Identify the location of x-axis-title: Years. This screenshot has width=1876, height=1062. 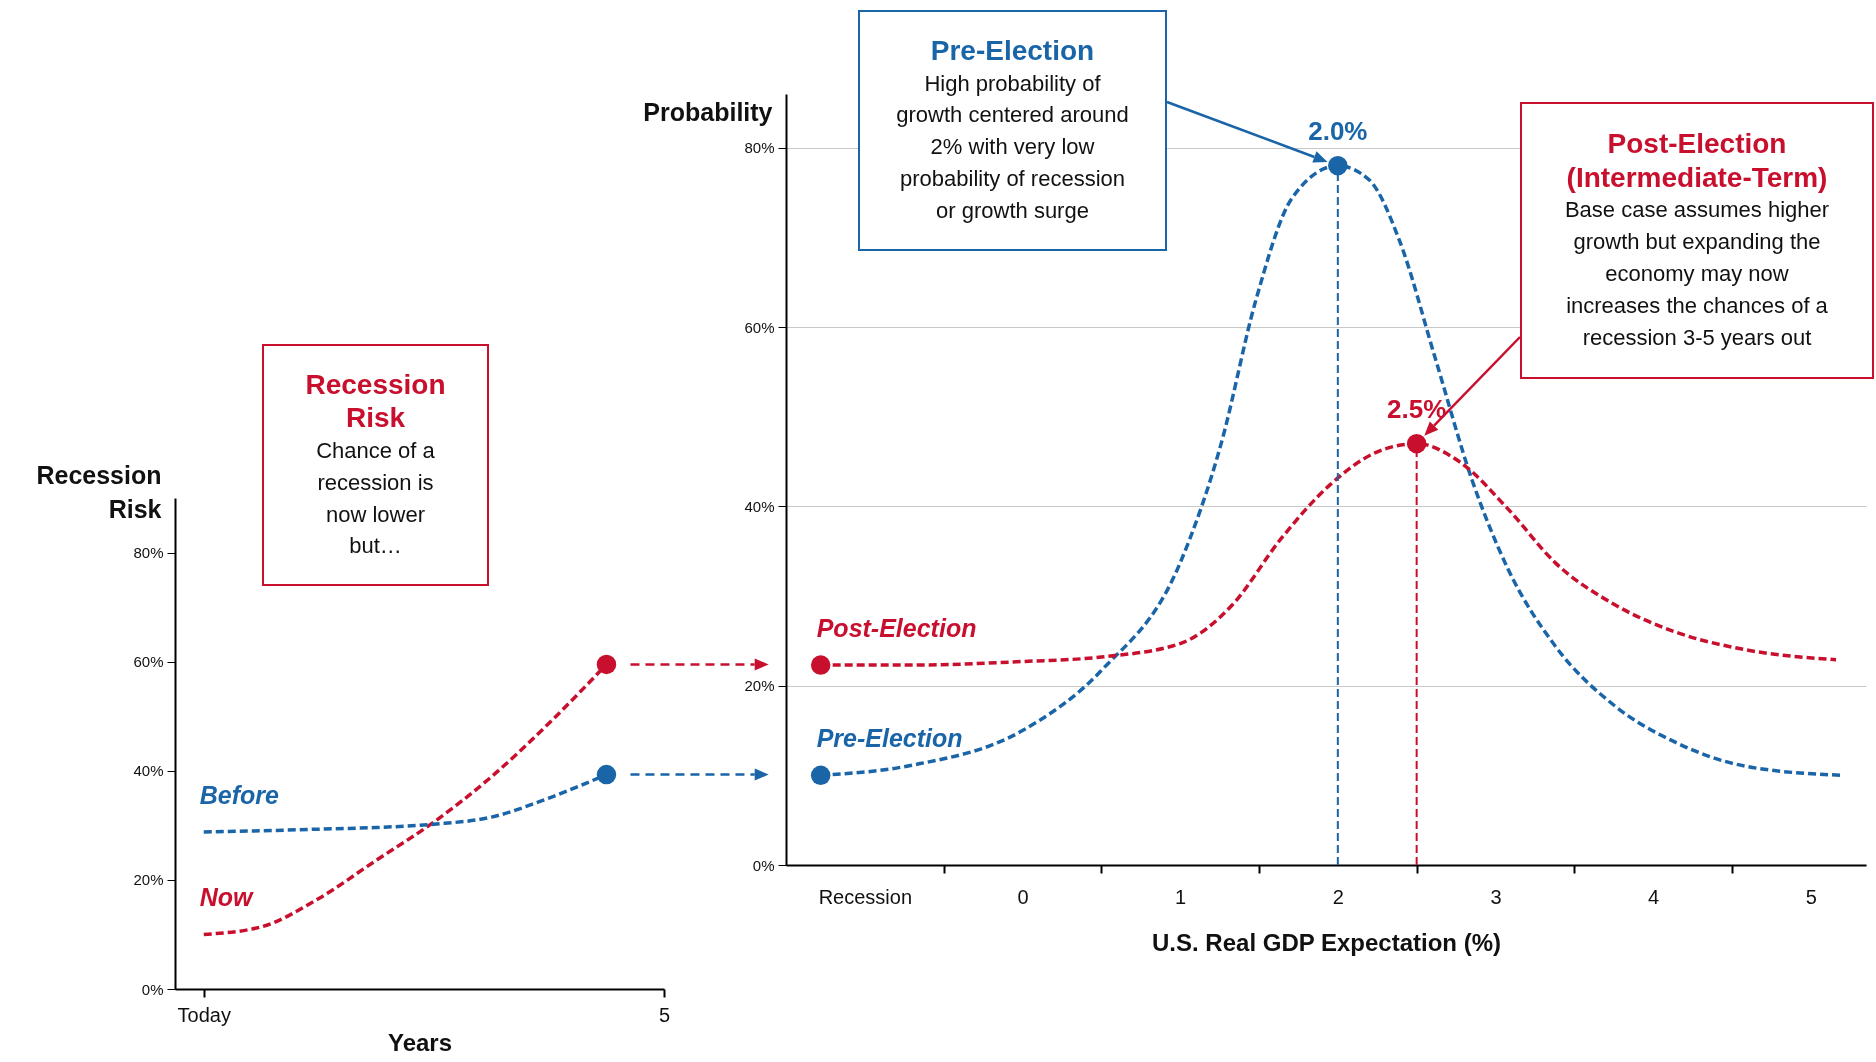
(420, 1042).